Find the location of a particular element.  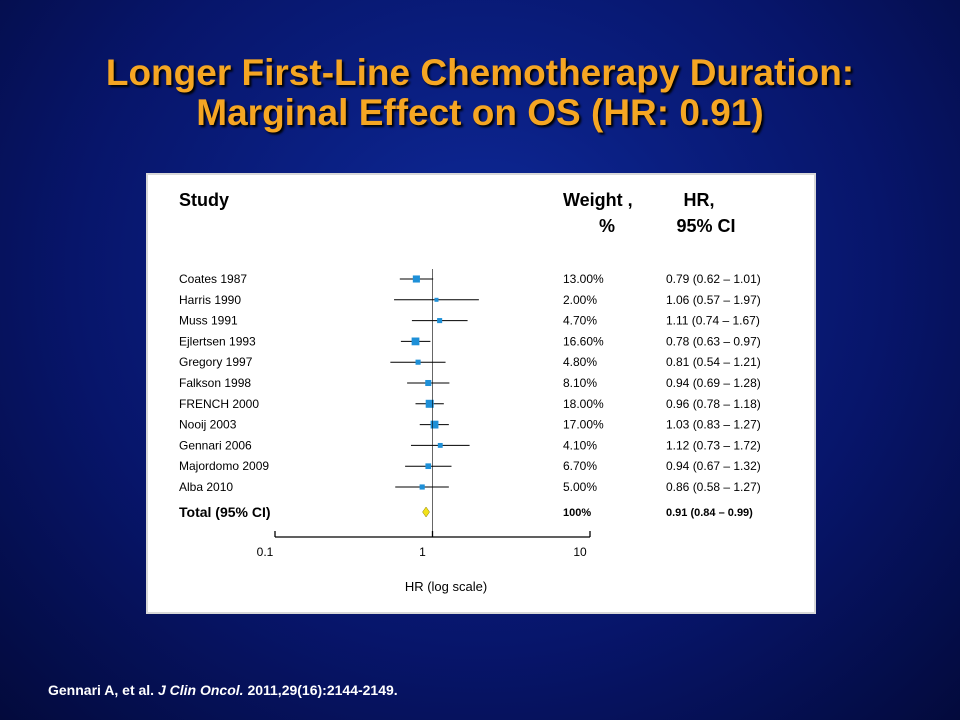

study-name: Falkson 1998 is located at coordinates (215, 383).